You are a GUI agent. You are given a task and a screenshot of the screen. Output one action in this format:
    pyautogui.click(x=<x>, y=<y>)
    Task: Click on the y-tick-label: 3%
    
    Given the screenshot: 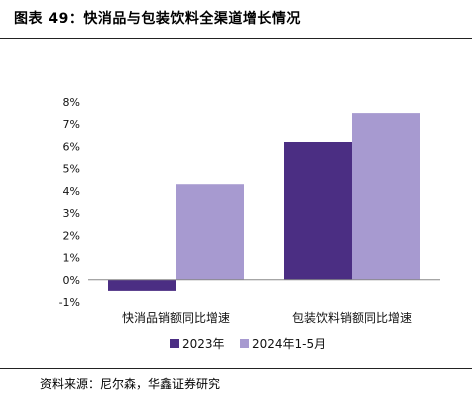 What is the action you would take?
    pyautogui.click(x=71, y=213)
    